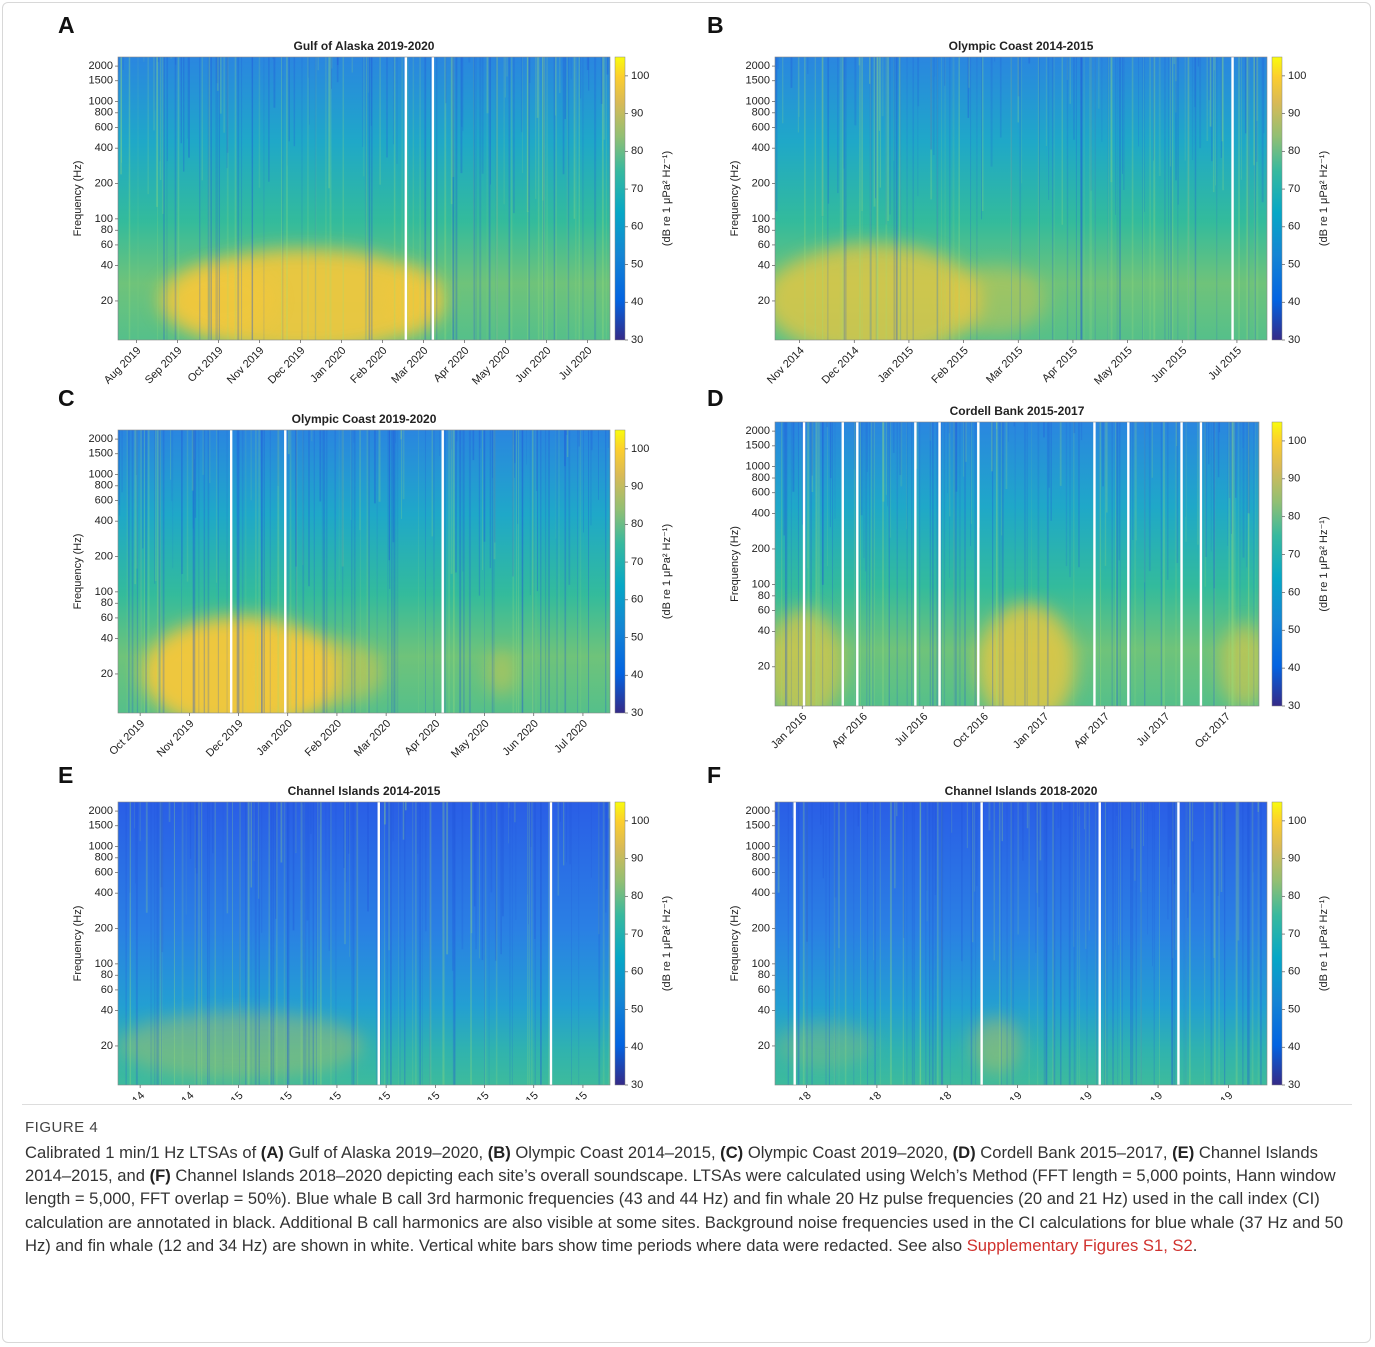  What do you see at coordinates (764, 631) in the screenshot?
I see `y-tick-label: 40` at bounding box center [764, 631].